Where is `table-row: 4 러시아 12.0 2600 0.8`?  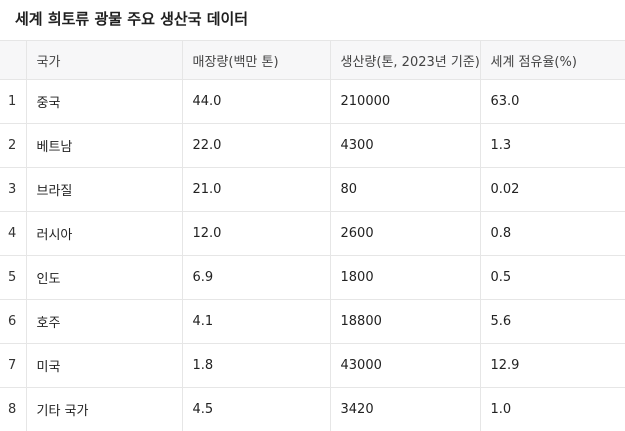
table-row: 4 러시아 12.0 2600 0.8 is located at coordinates (312, 233).